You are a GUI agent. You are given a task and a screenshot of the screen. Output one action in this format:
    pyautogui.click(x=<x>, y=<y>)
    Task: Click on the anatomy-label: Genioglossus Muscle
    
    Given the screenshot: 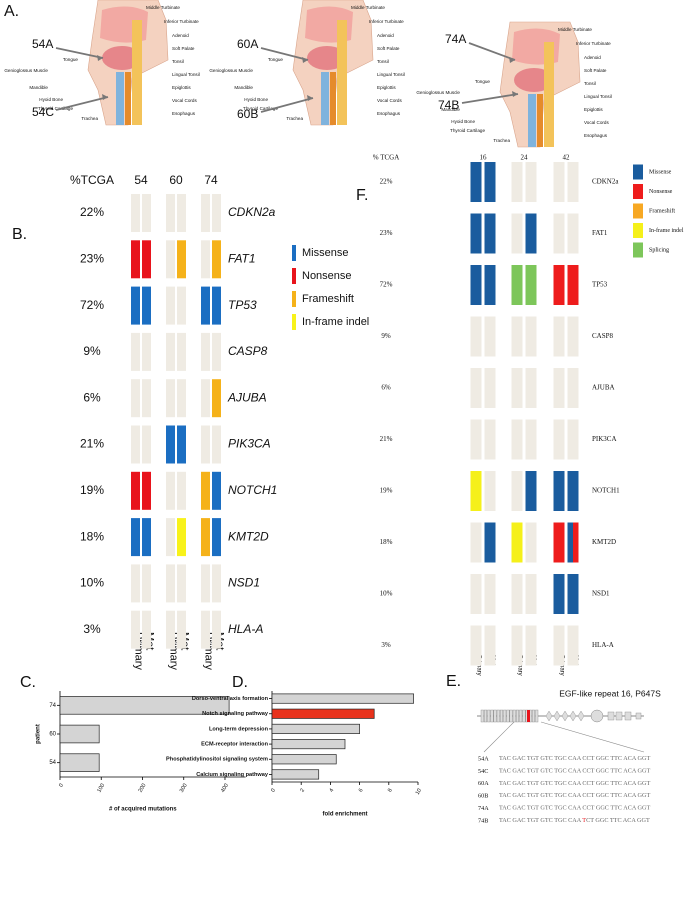 What is the action you would take?
    pyautogui.click(x=231, y=70)
    